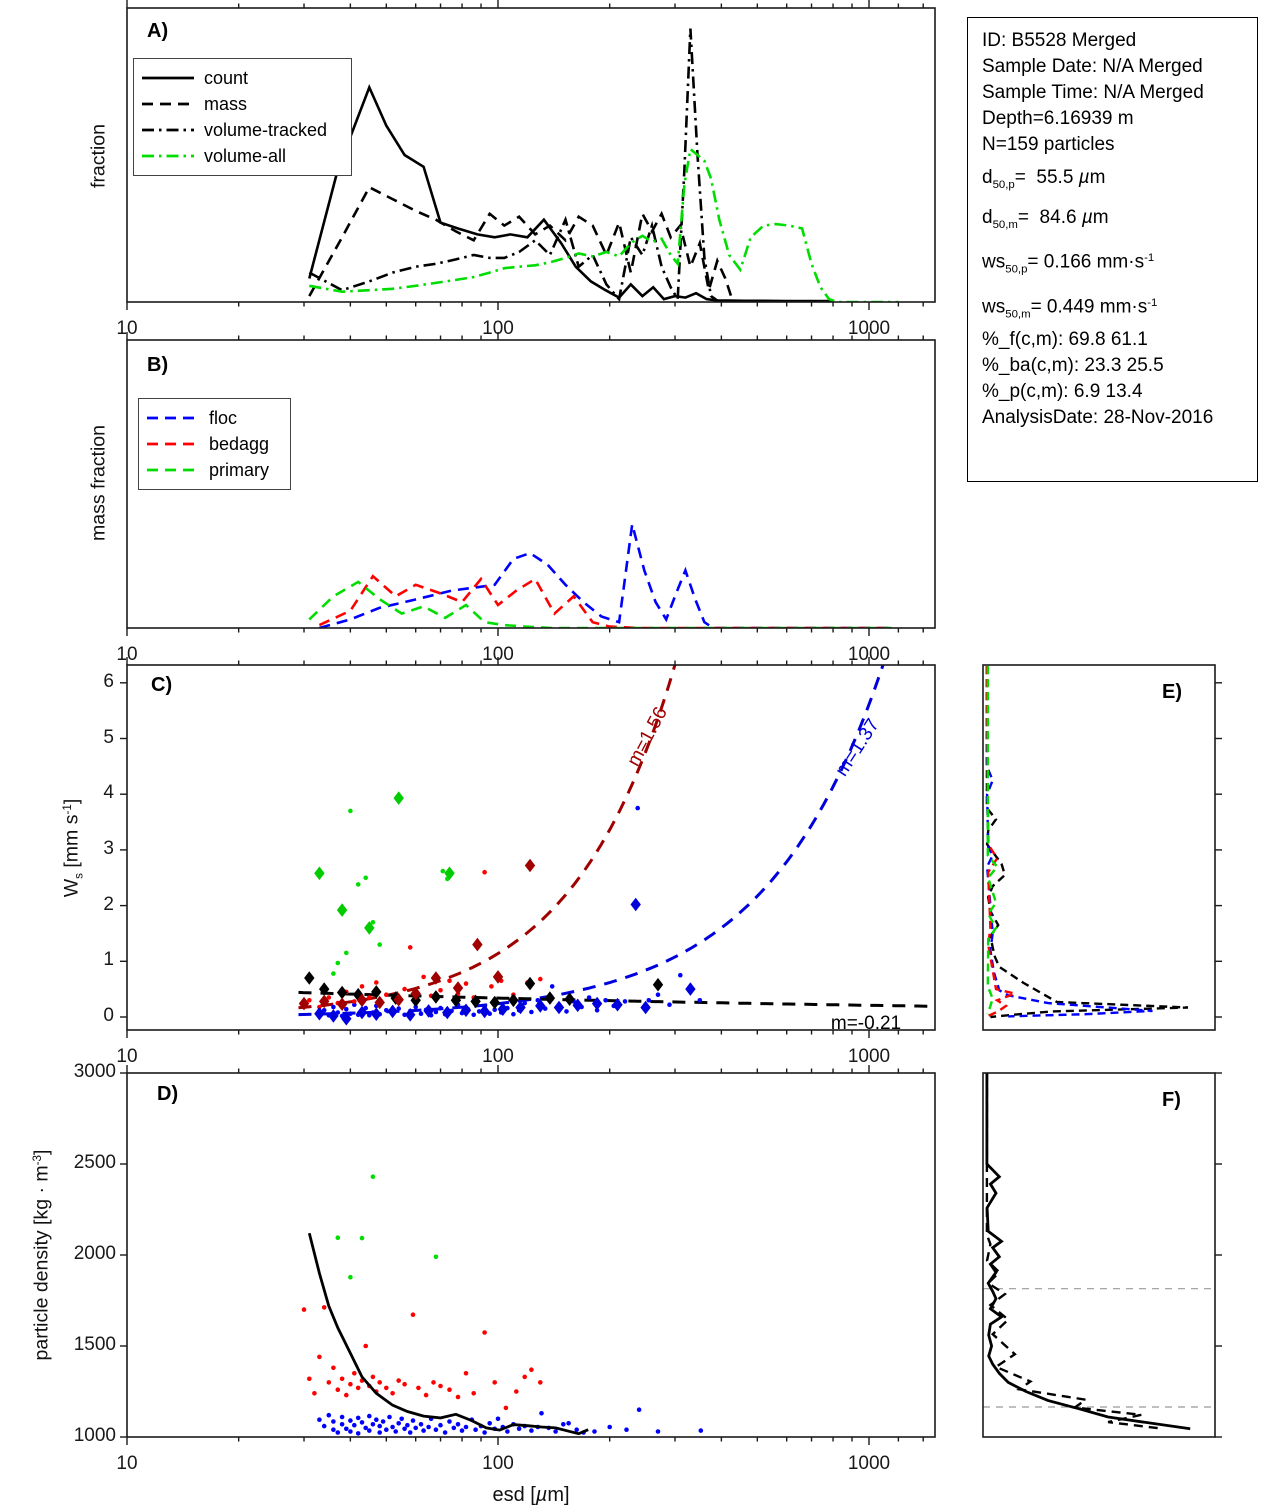  I want to click on panel-d-series, so click(502, 1305).